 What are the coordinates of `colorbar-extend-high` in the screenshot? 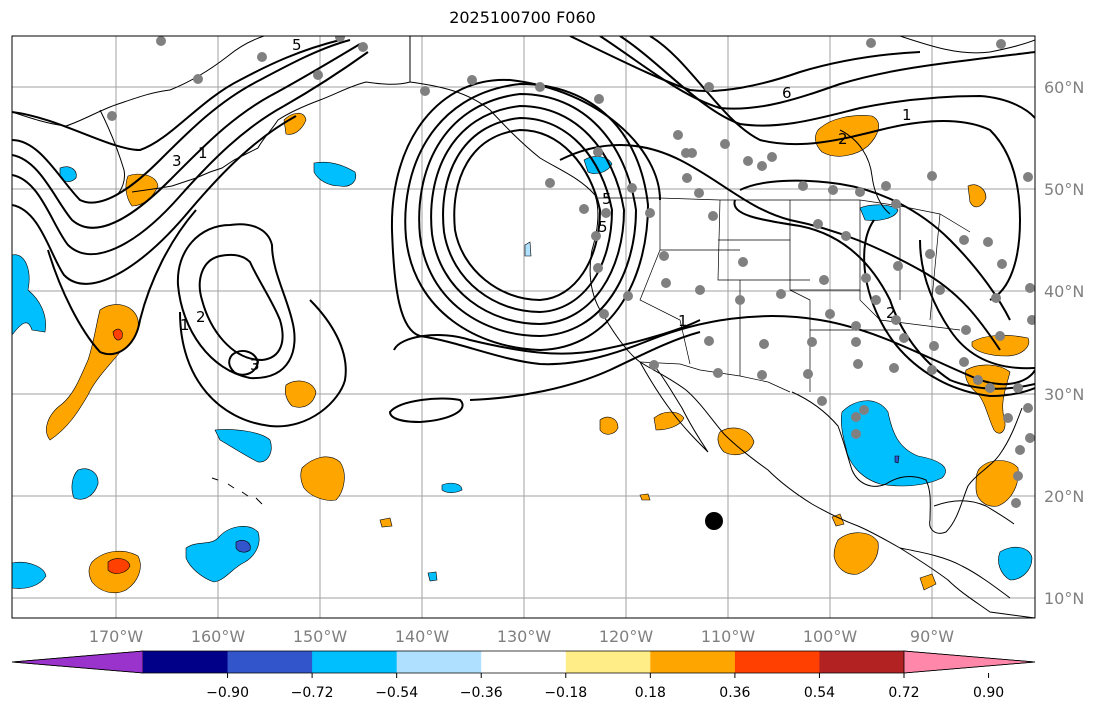 It's located at (969, 662).